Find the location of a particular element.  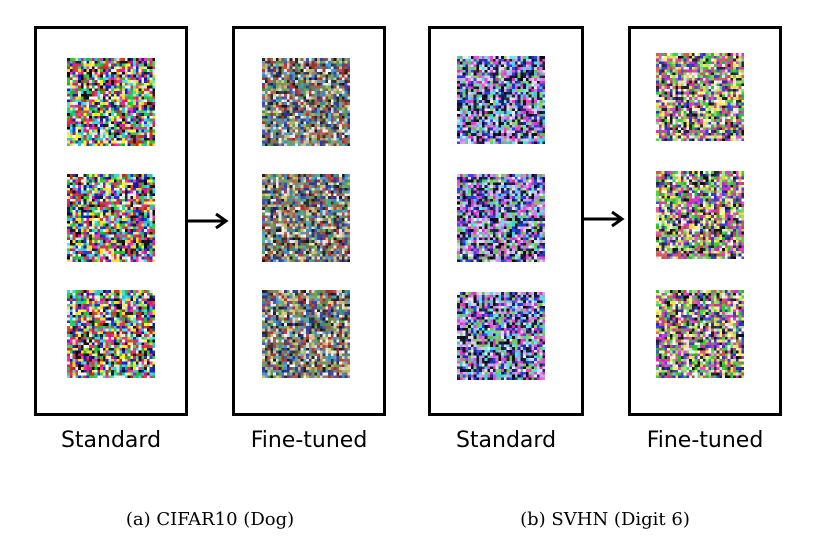

label-b-standard: Standard is located at coordinates (506, 440).